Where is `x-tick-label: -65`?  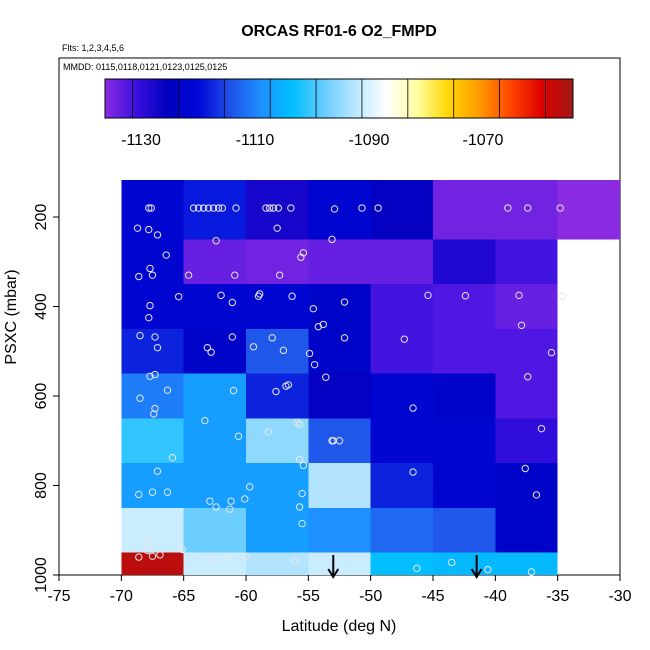 x-tick-label: -65 is located at coordinates (183, 596).